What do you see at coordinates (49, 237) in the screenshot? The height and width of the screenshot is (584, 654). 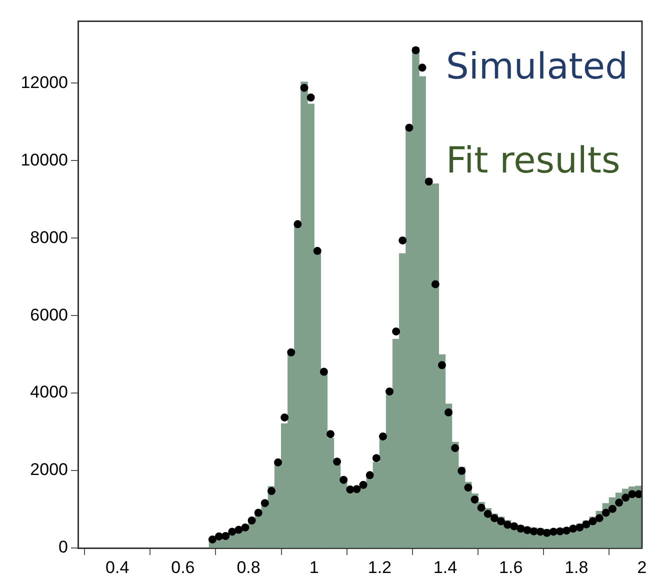 I see `y-tick-label: 8000` at bounding box center [49, 237].